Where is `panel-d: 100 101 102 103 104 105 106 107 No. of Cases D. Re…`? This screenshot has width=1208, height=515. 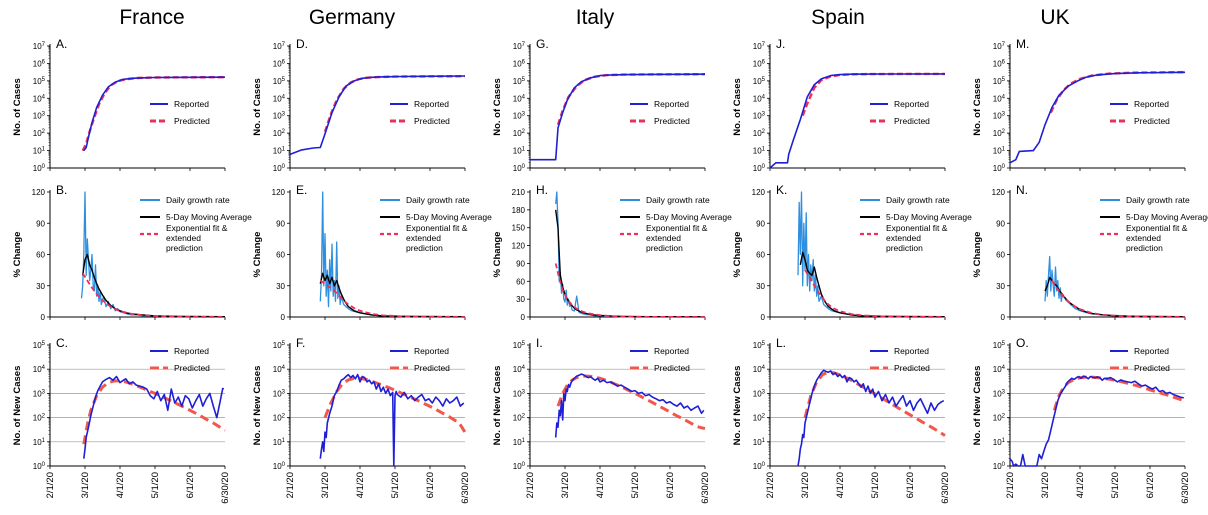
panel-d: 100 101 102 103 104 105 106 107 No. of Cases D. Re… is located at coordinates (359, 105).